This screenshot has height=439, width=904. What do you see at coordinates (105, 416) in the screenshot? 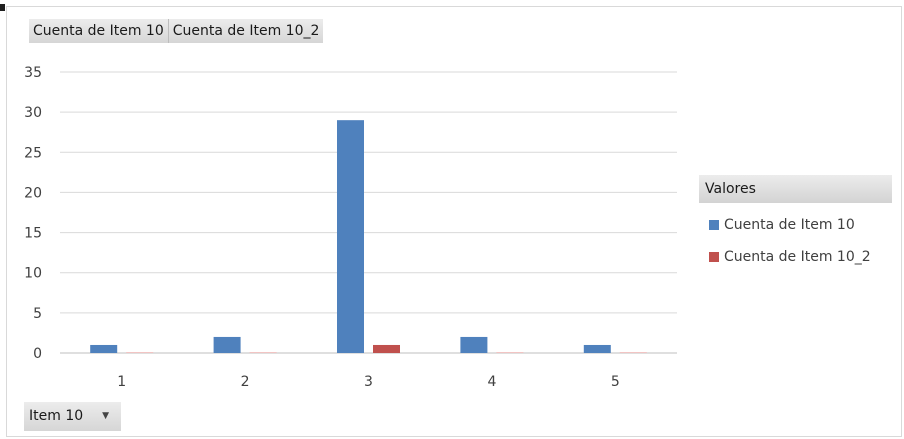
I see `chevron-down-icon: ▼` at bounding box center [105, 416].